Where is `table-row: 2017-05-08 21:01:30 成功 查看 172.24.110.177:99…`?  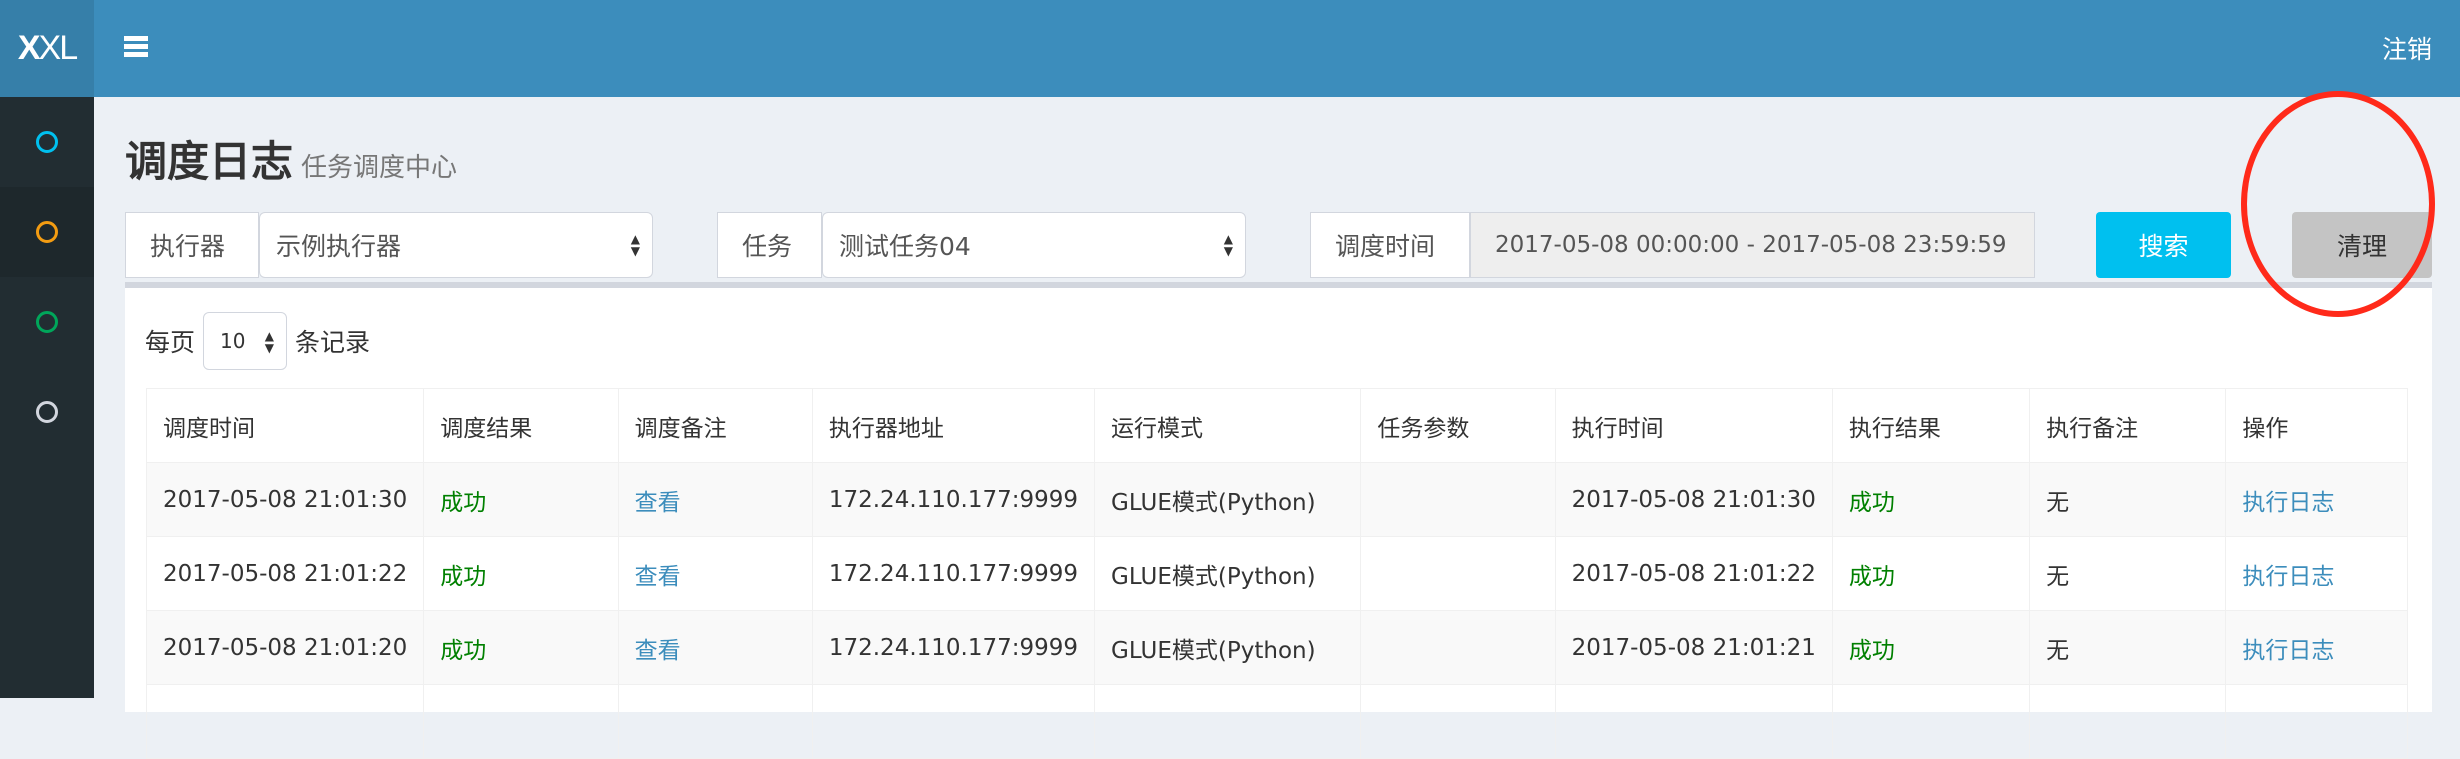 table-row: 2017-05-08 21:01:30 成功 查看 172.24.110.177:99… is located at coordinates (1276, 499).